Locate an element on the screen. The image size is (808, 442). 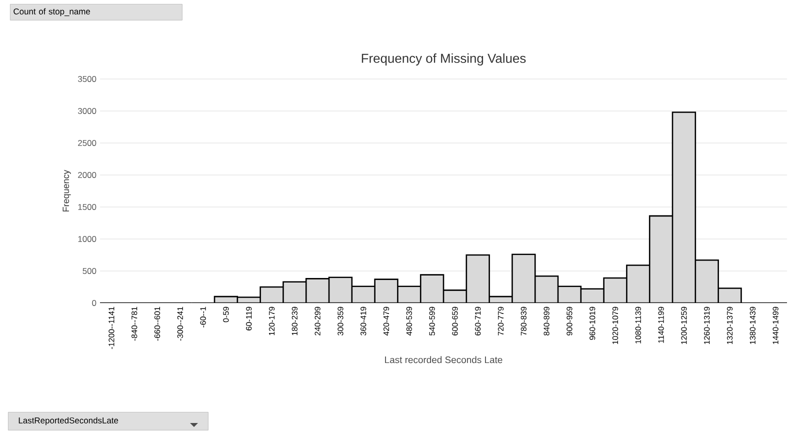
text: LastReportedSecondsLate is located at coordinates (68, 421).